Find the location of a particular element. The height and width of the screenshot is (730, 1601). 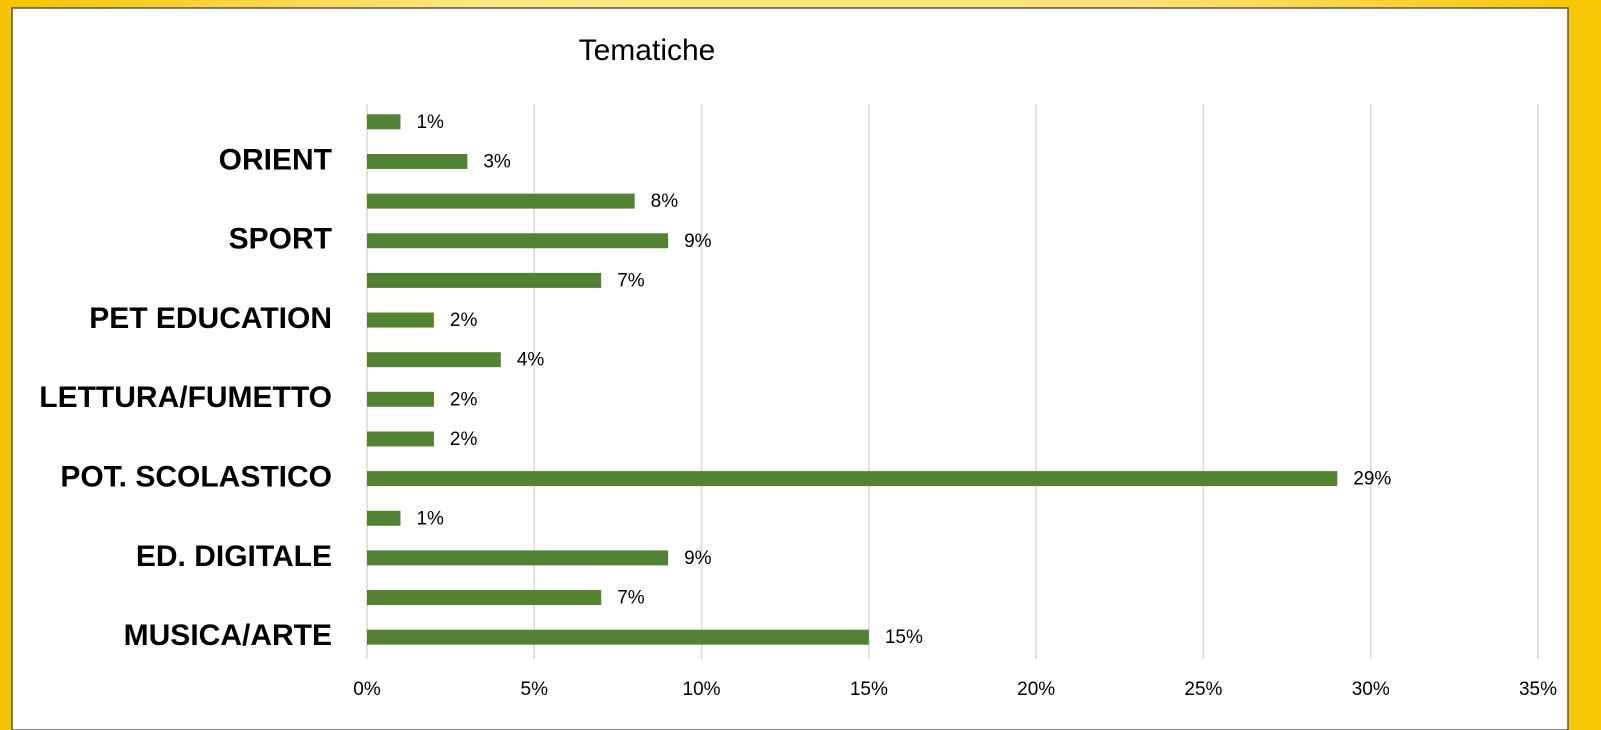

x-tick-label: 20% is located at coordinates (1036, 689).